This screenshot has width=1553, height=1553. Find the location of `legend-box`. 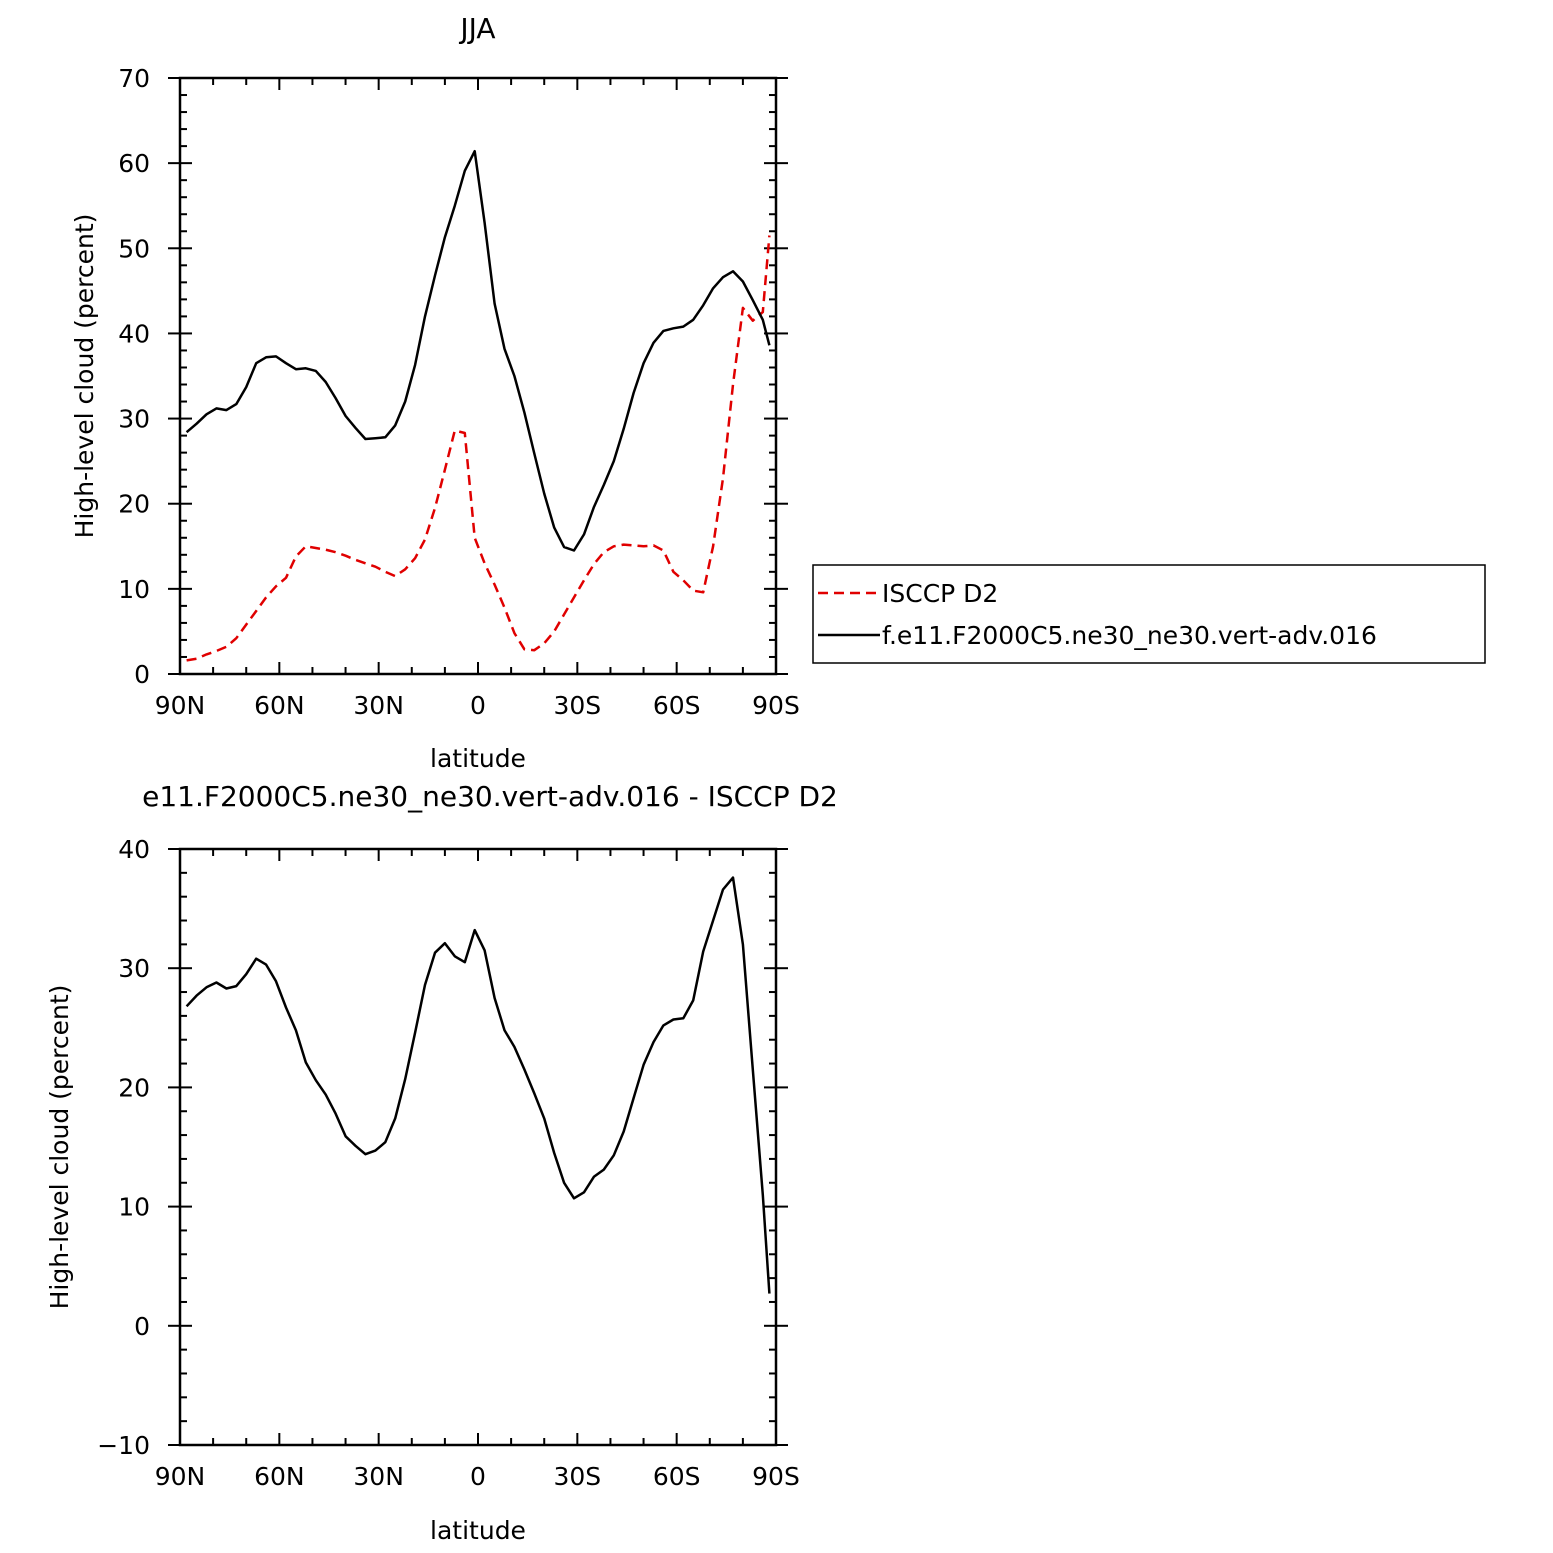

legend-box is located at coordinates (1149, 614).